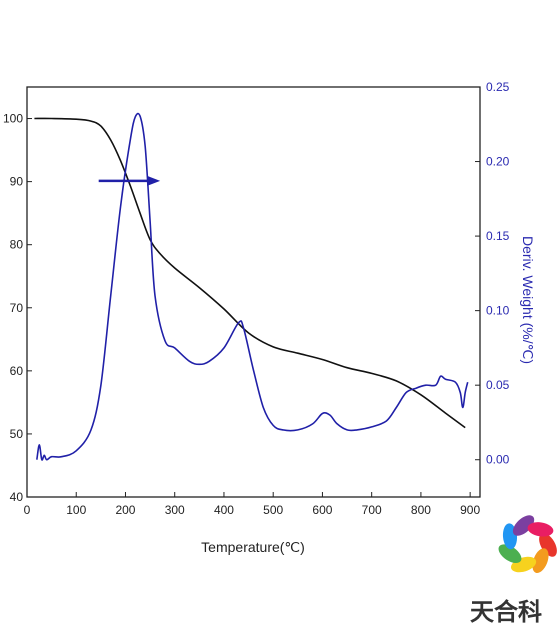 The image size is (560, 630). I want to click on x-tick-label: 500, so click(273, 510).